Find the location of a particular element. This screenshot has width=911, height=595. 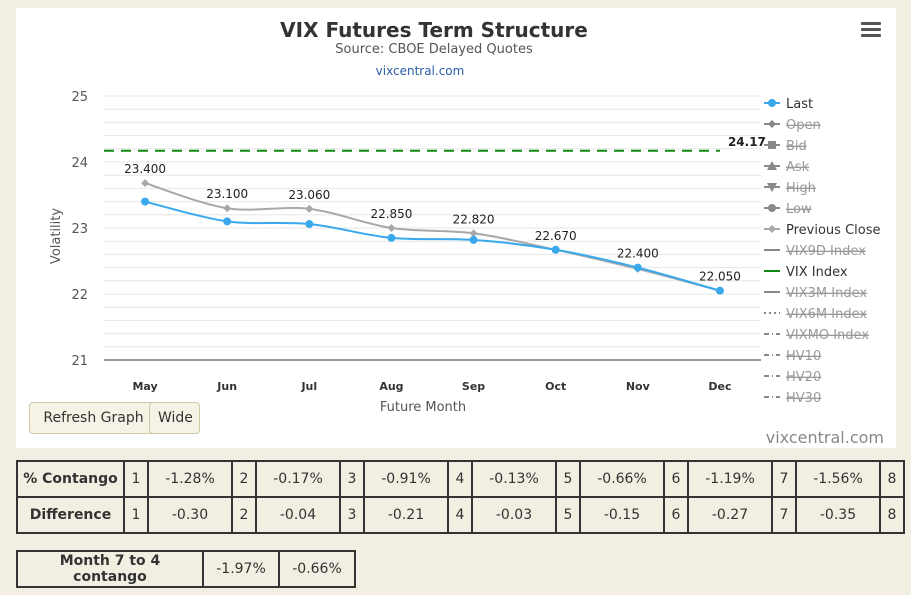

legend-label: VIXMO Index is located at coordinates (827, 335).